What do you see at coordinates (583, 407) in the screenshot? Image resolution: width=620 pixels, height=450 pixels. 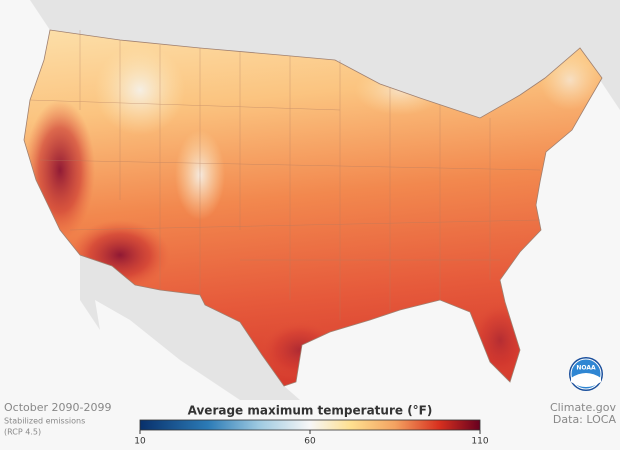 I see `credit-source: Climate.gov` at bounding box center [583, 407].